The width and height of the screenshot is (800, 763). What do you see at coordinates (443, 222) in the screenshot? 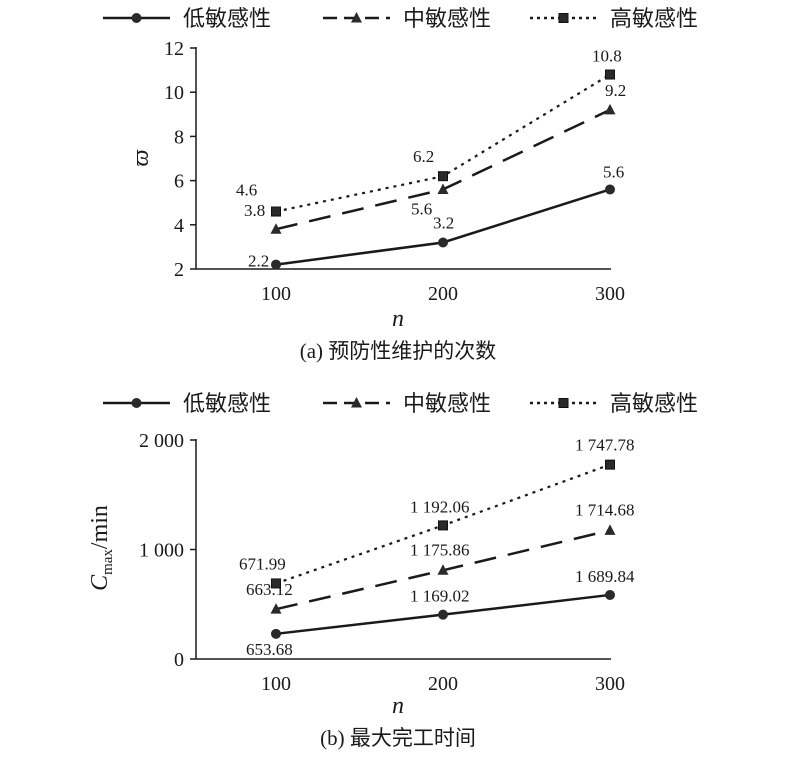
I see `data-label: 3.2` at bounding box center [443, 222].